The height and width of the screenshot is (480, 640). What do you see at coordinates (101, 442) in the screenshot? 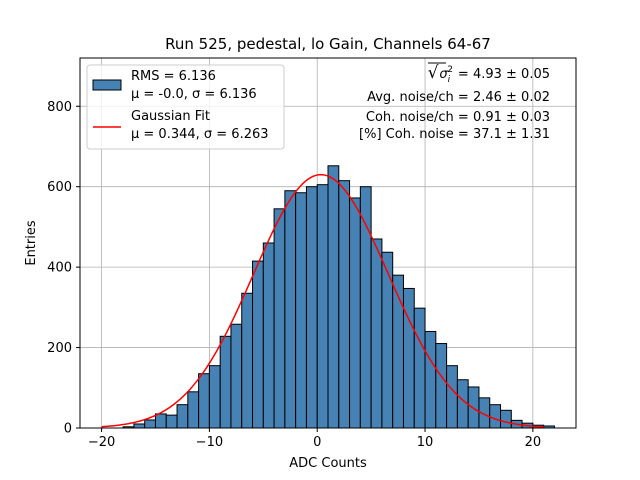
I see `x-tick-label: −20` at bounding box center [101, 442].